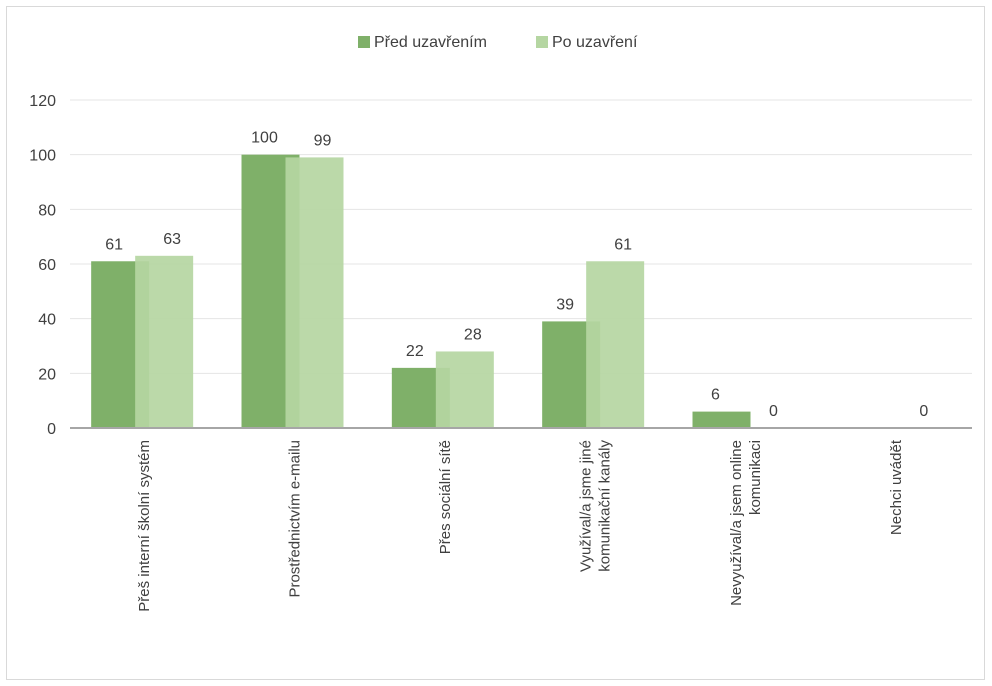 The image size is (992, 686). I want to click on data-label: 100, so click(264, 138).